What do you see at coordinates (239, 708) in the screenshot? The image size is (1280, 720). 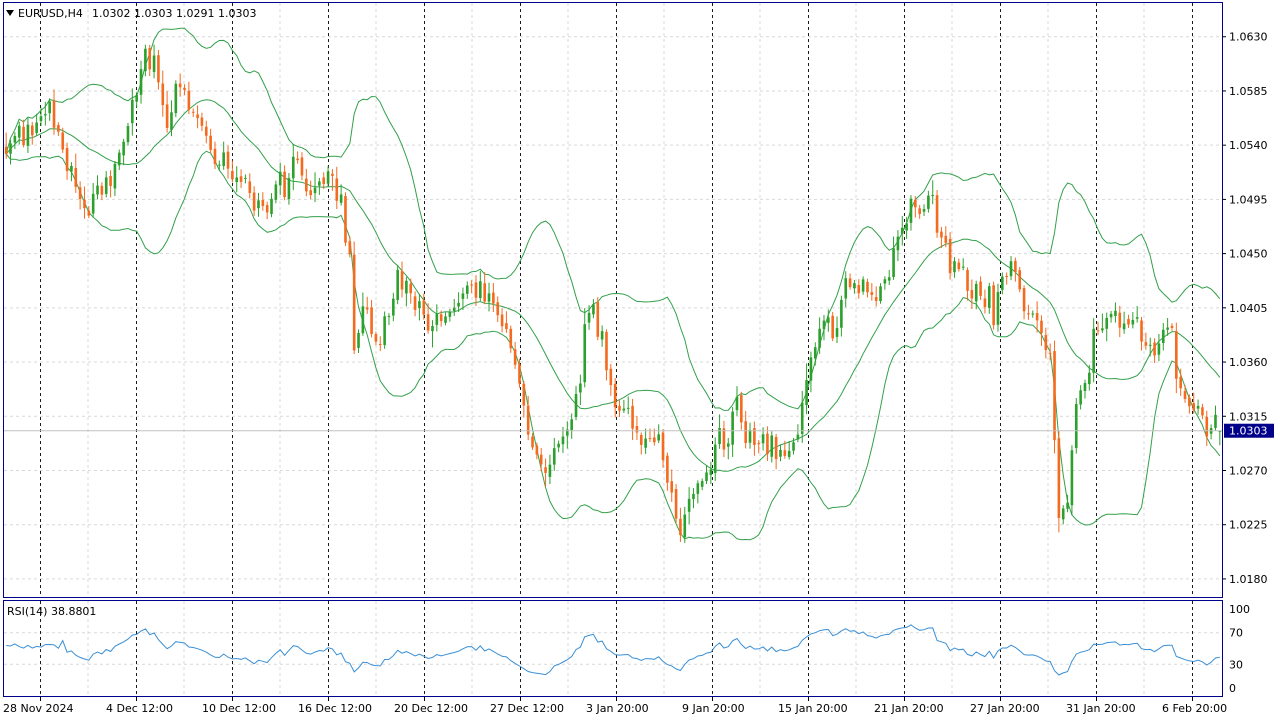 I see `time-tick-label: 10 Dec 12:00` at bounding box center [239, 708].